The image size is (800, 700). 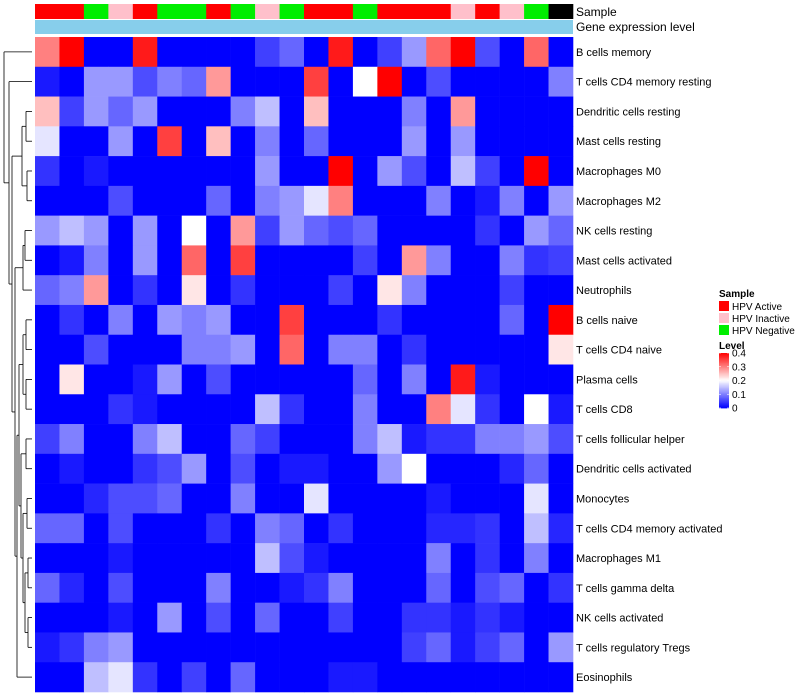 What do you see at coordinates (607, 380) in the screenshot?
I see `row-label: Plasma cells` at bounding box center [607, 380].